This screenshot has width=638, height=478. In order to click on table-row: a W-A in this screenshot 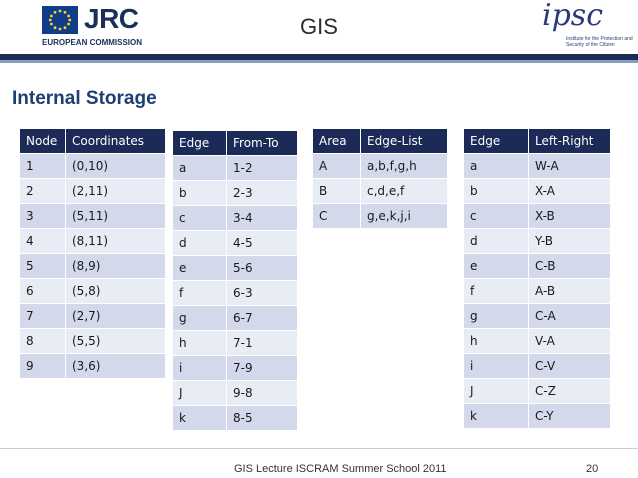, I will do `click(537, 165)`.